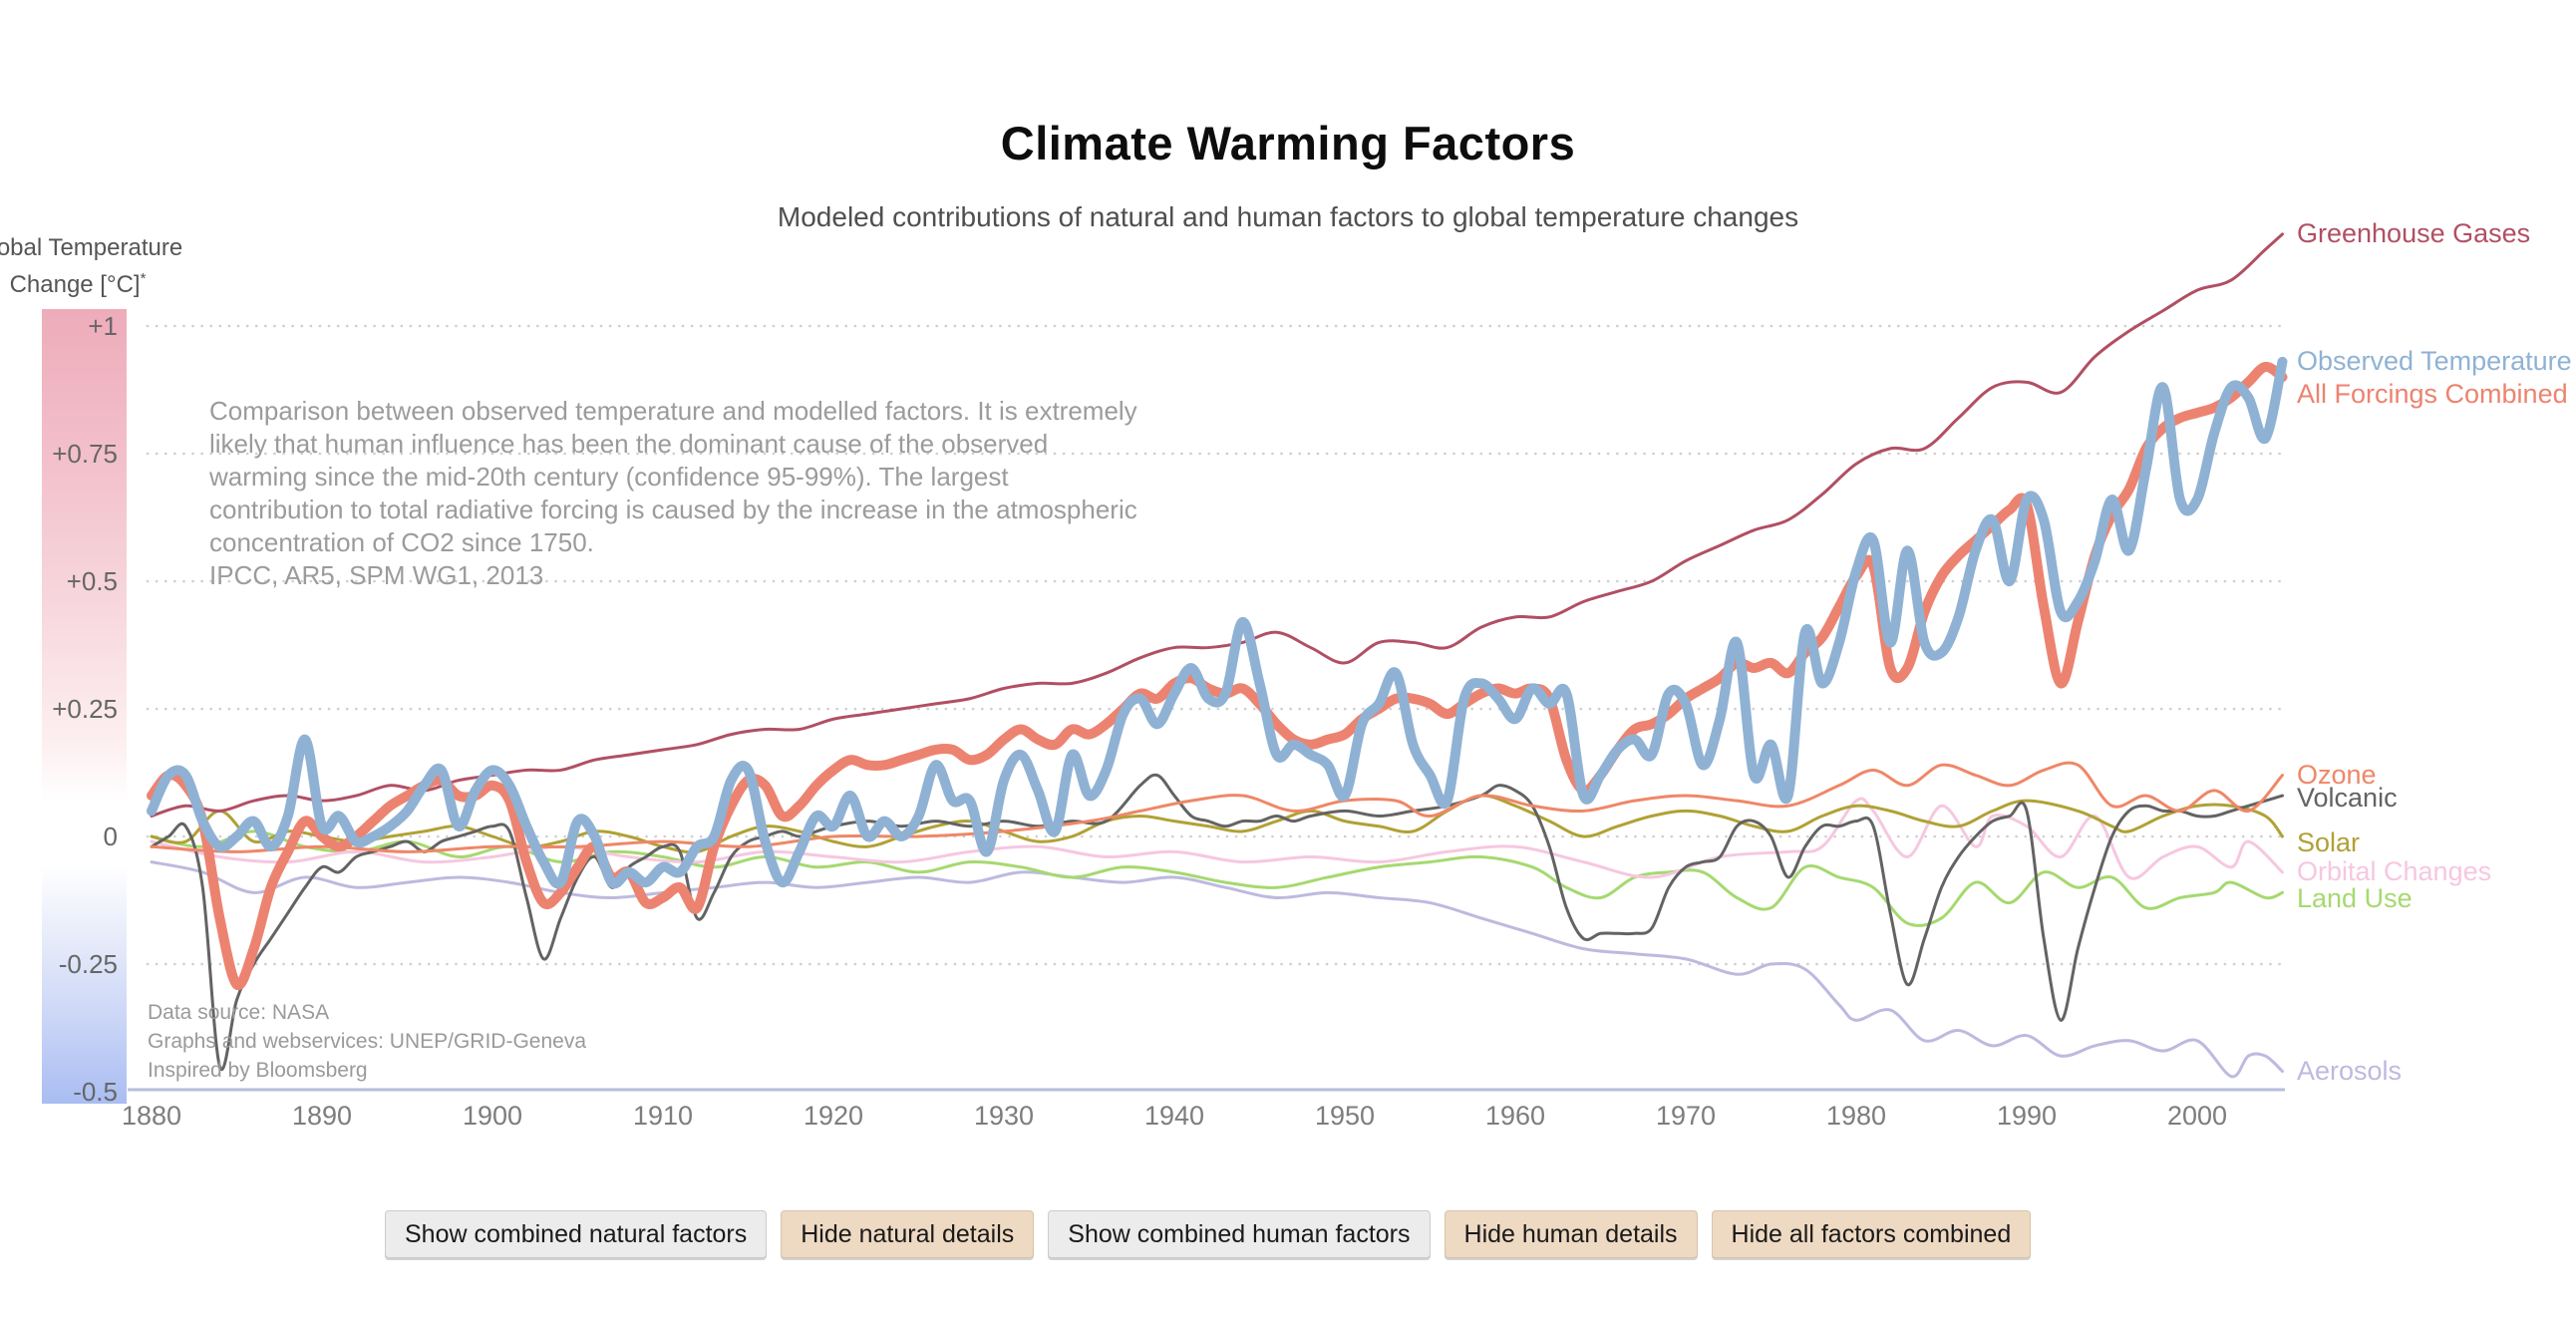  What do you see at coordinates (2414, 232) in the screenshot?
I see `legend-label-greenhouse_gases: Greenhouse Gases` at bounding box center [2414, 232].